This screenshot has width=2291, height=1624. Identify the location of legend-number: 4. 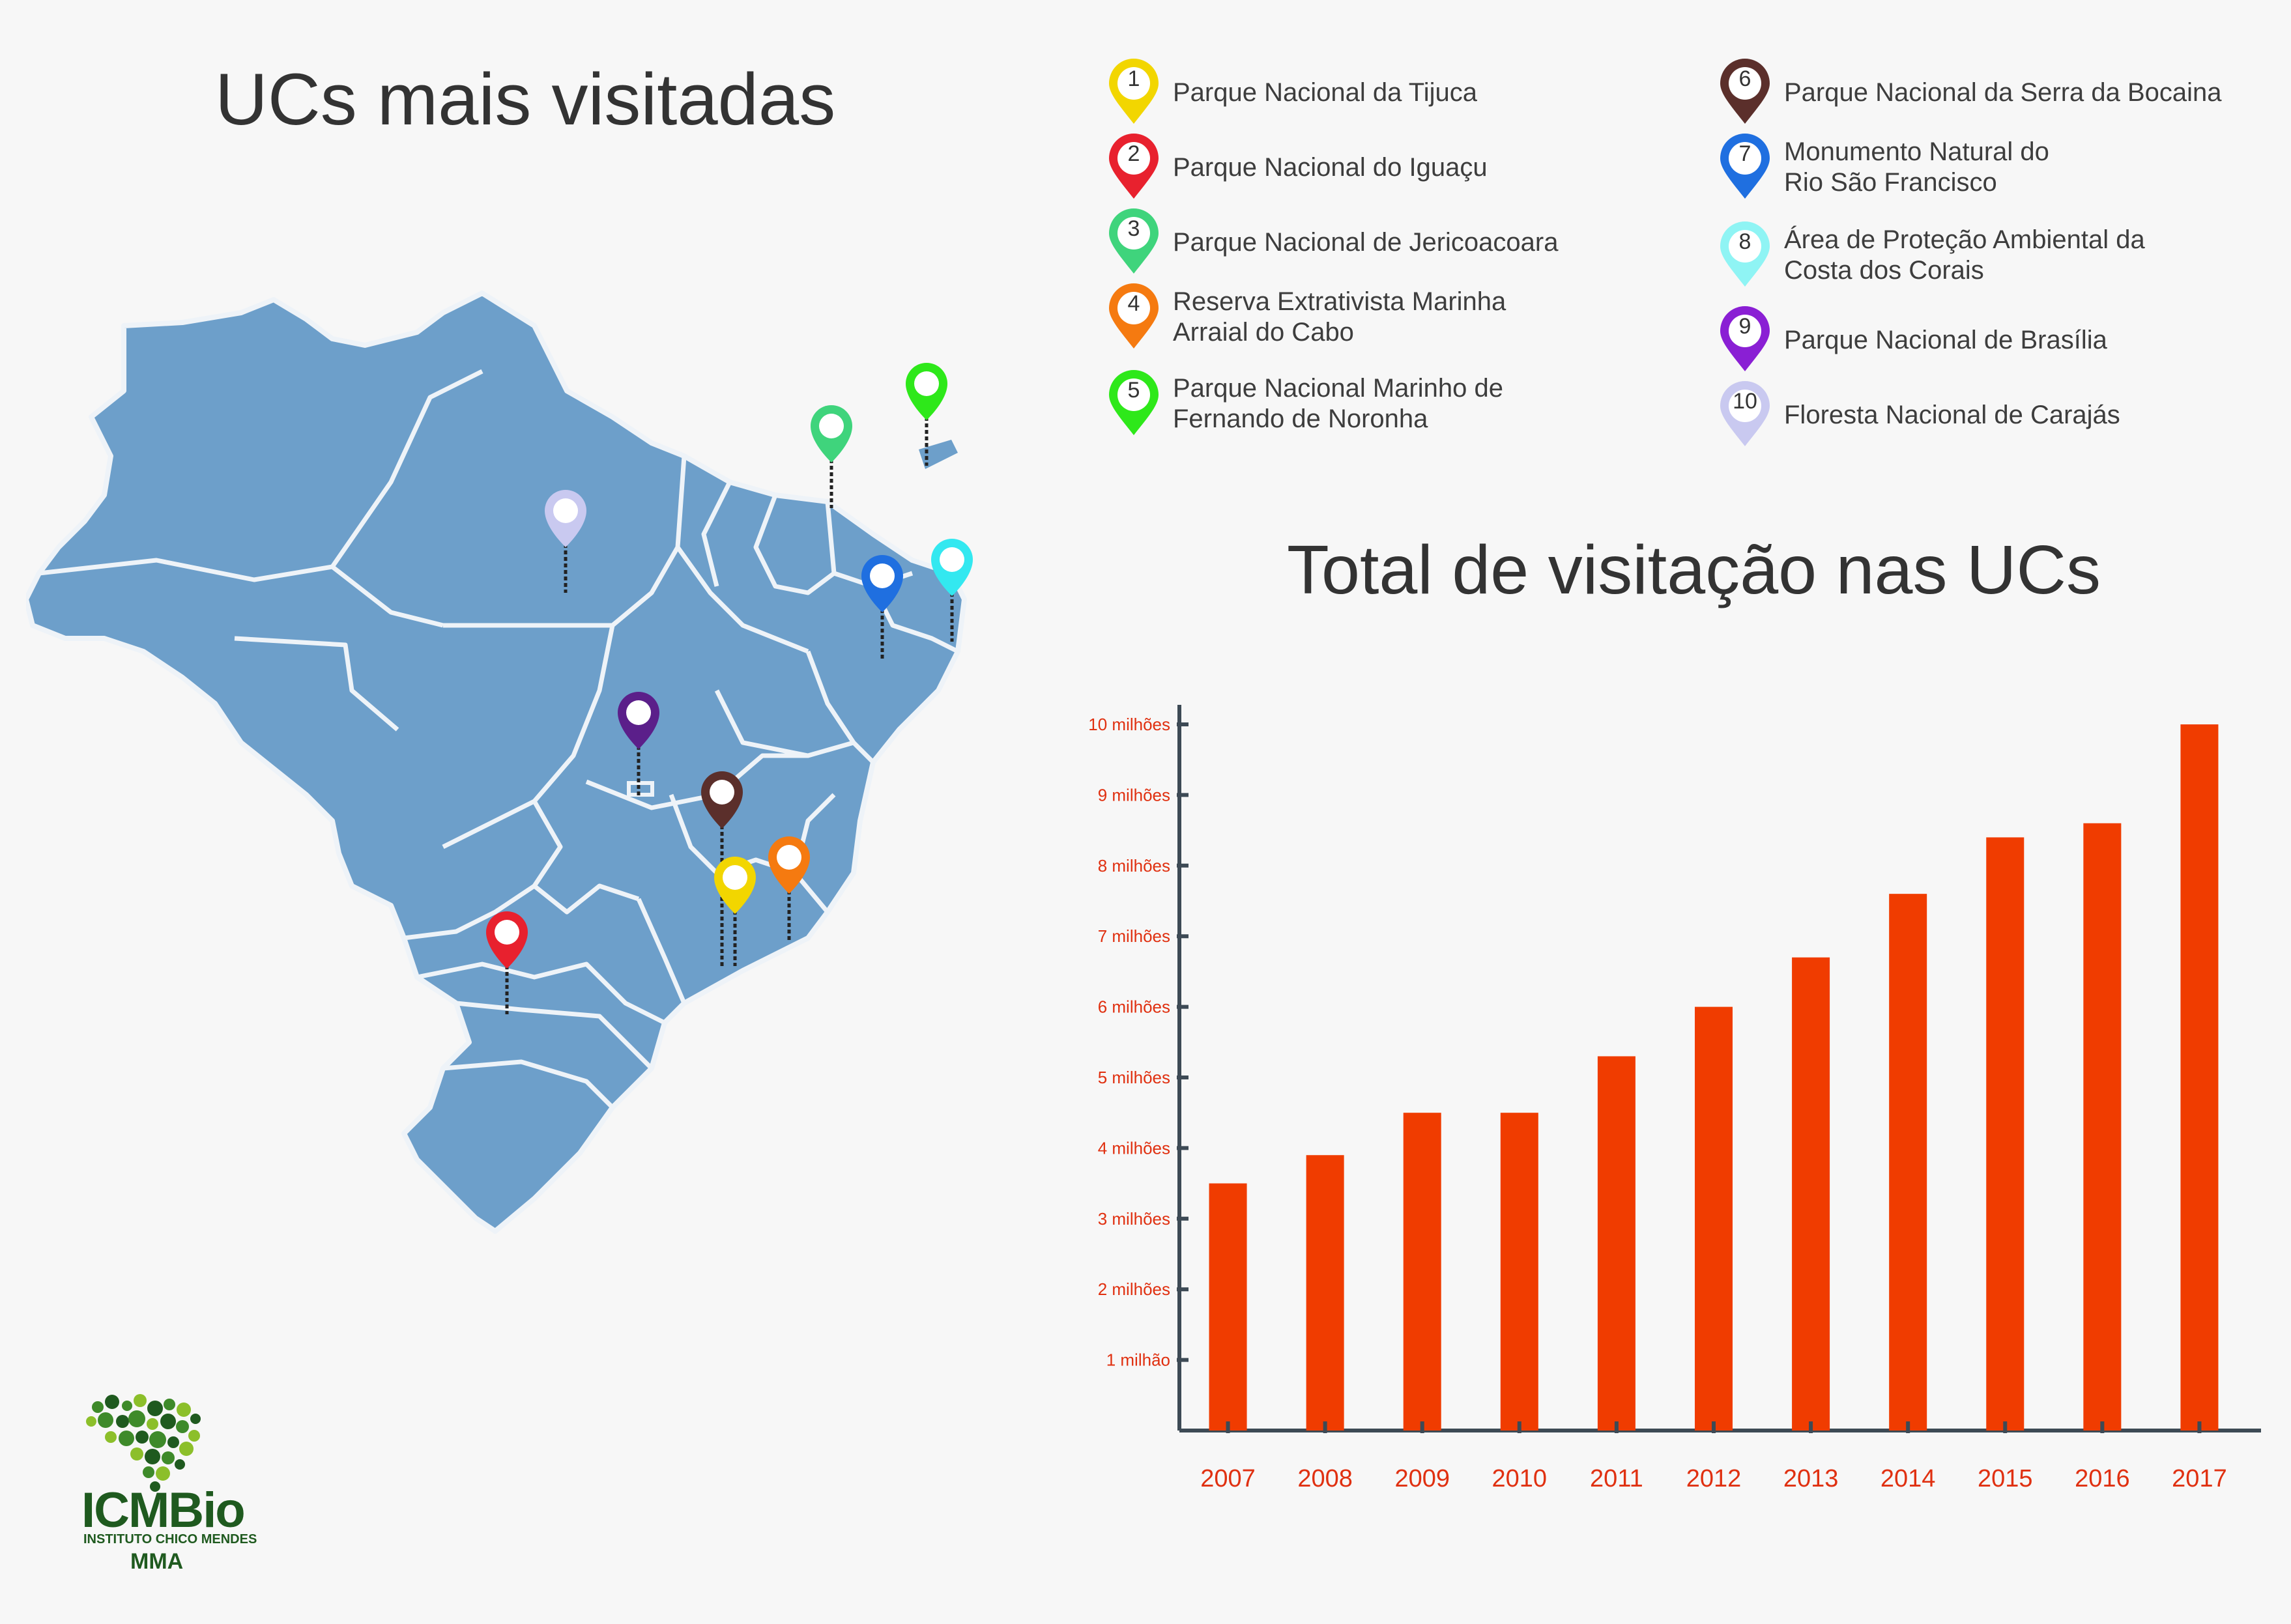
(1133, 303).